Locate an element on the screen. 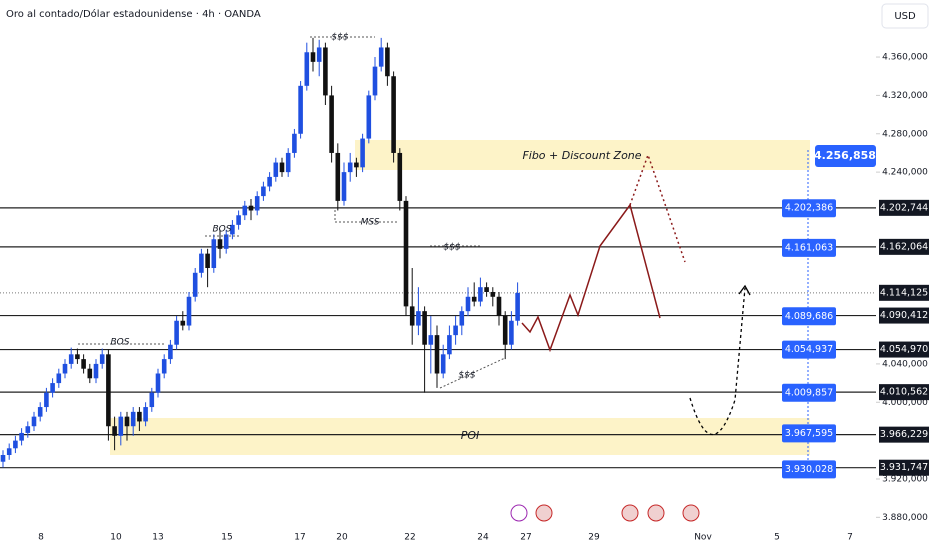  x-tick-label: 10 is located at coordinates (116, 538).